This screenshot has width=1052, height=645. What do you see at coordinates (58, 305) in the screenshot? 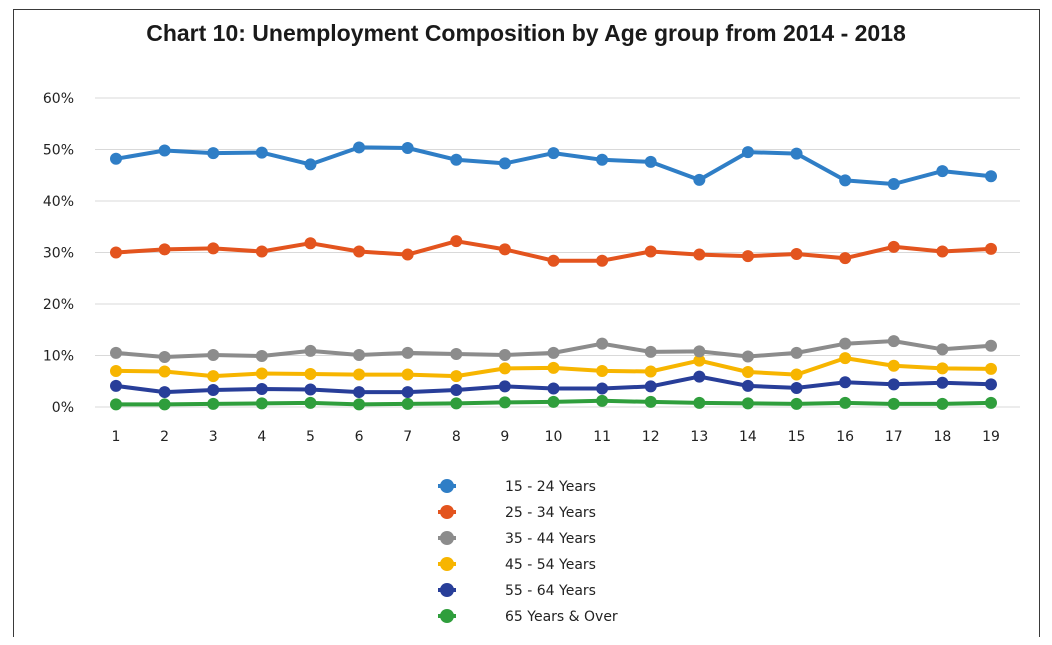
I see `y-tick-label: 20%` at bounding box center [58, 305].